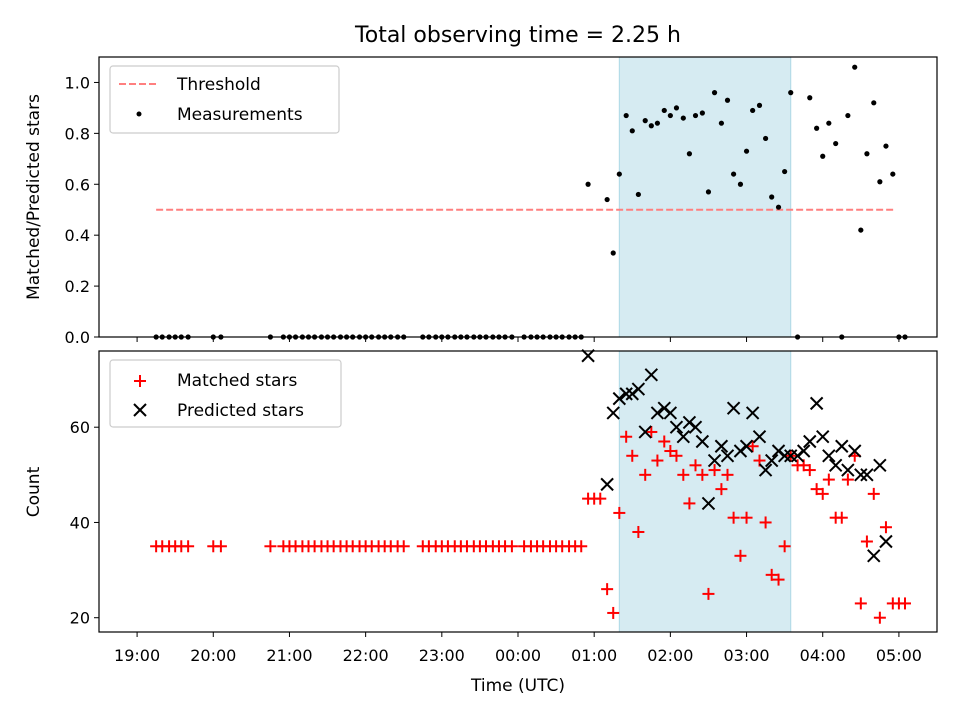 The image size is (960, 720). Describe the element at coordinates (705, 197) in the screenshot. I see `observing-window-band` at that location.